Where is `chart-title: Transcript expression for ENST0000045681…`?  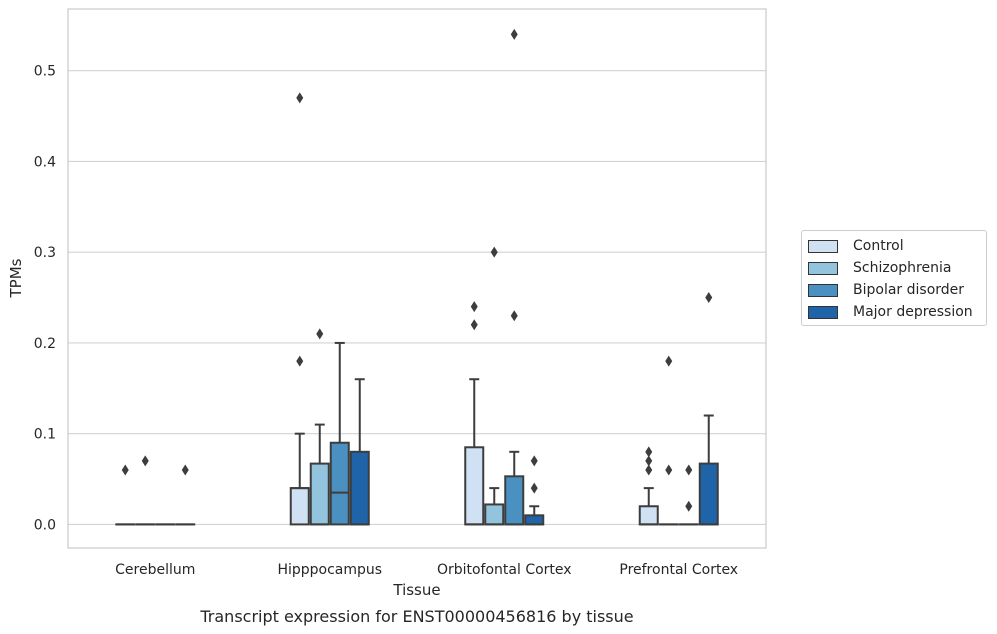 chart-title: Transcript expression for ENST0000045681… is located at coordinates (416, 616).